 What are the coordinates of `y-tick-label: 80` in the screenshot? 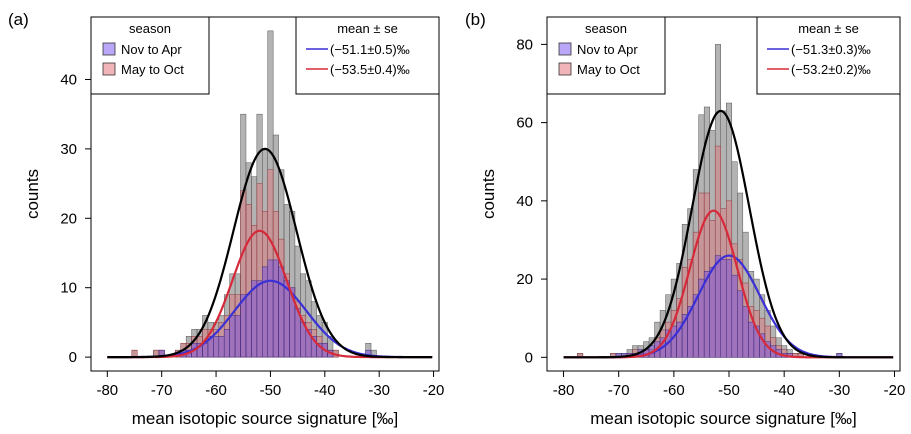 It's located at (524, 44).